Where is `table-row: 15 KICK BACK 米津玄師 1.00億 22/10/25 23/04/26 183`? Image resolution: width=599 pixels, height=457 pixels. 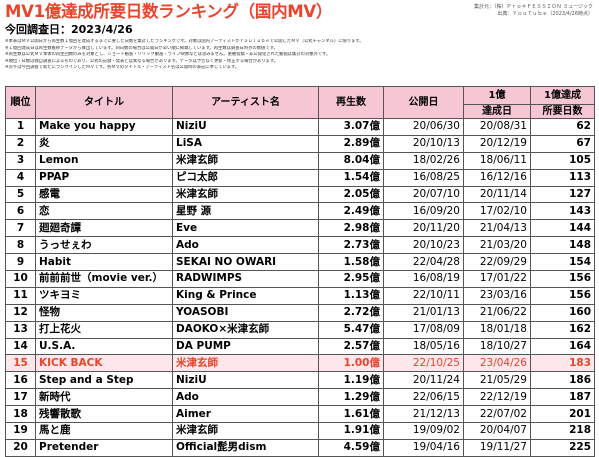
table-row: 15 KICK BACK 米津玄師 1.00億 22/10/25 23/04/26 183 is located at coordinates (300, 363).